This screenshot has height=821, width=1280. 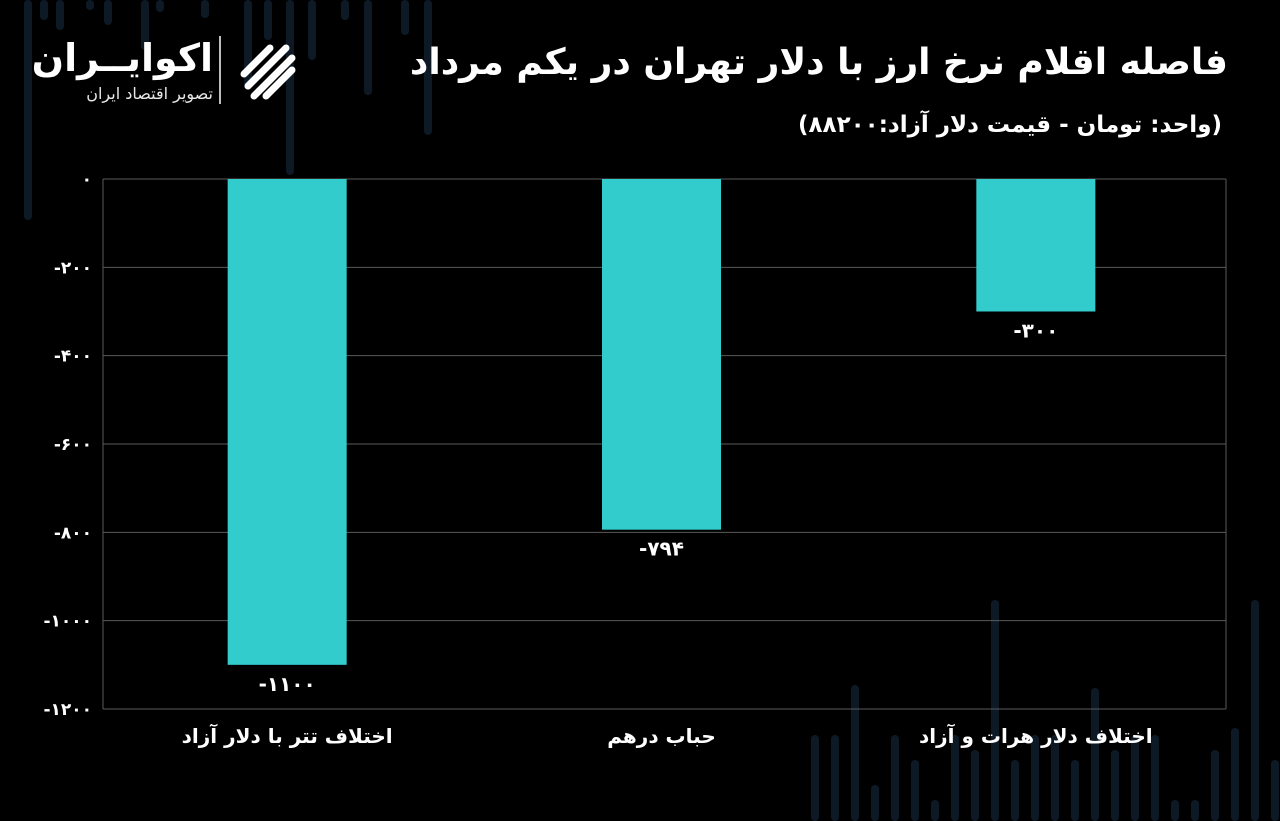 I want to click on brand-tagline: تصویر اقتصاد ایران, so click(x=149, y=93).